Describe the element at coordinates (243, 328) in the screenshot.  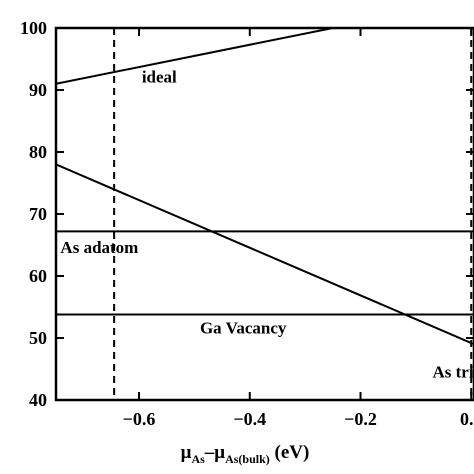
I see `annotation-label: Ga Vacancy` at that location.